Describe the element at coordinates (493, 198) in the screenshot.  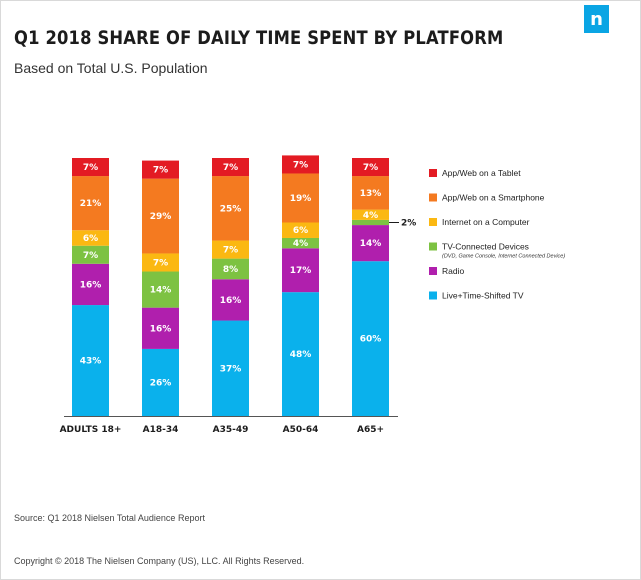
I see `legend-label: App/Web on a Smartphone` at that location.